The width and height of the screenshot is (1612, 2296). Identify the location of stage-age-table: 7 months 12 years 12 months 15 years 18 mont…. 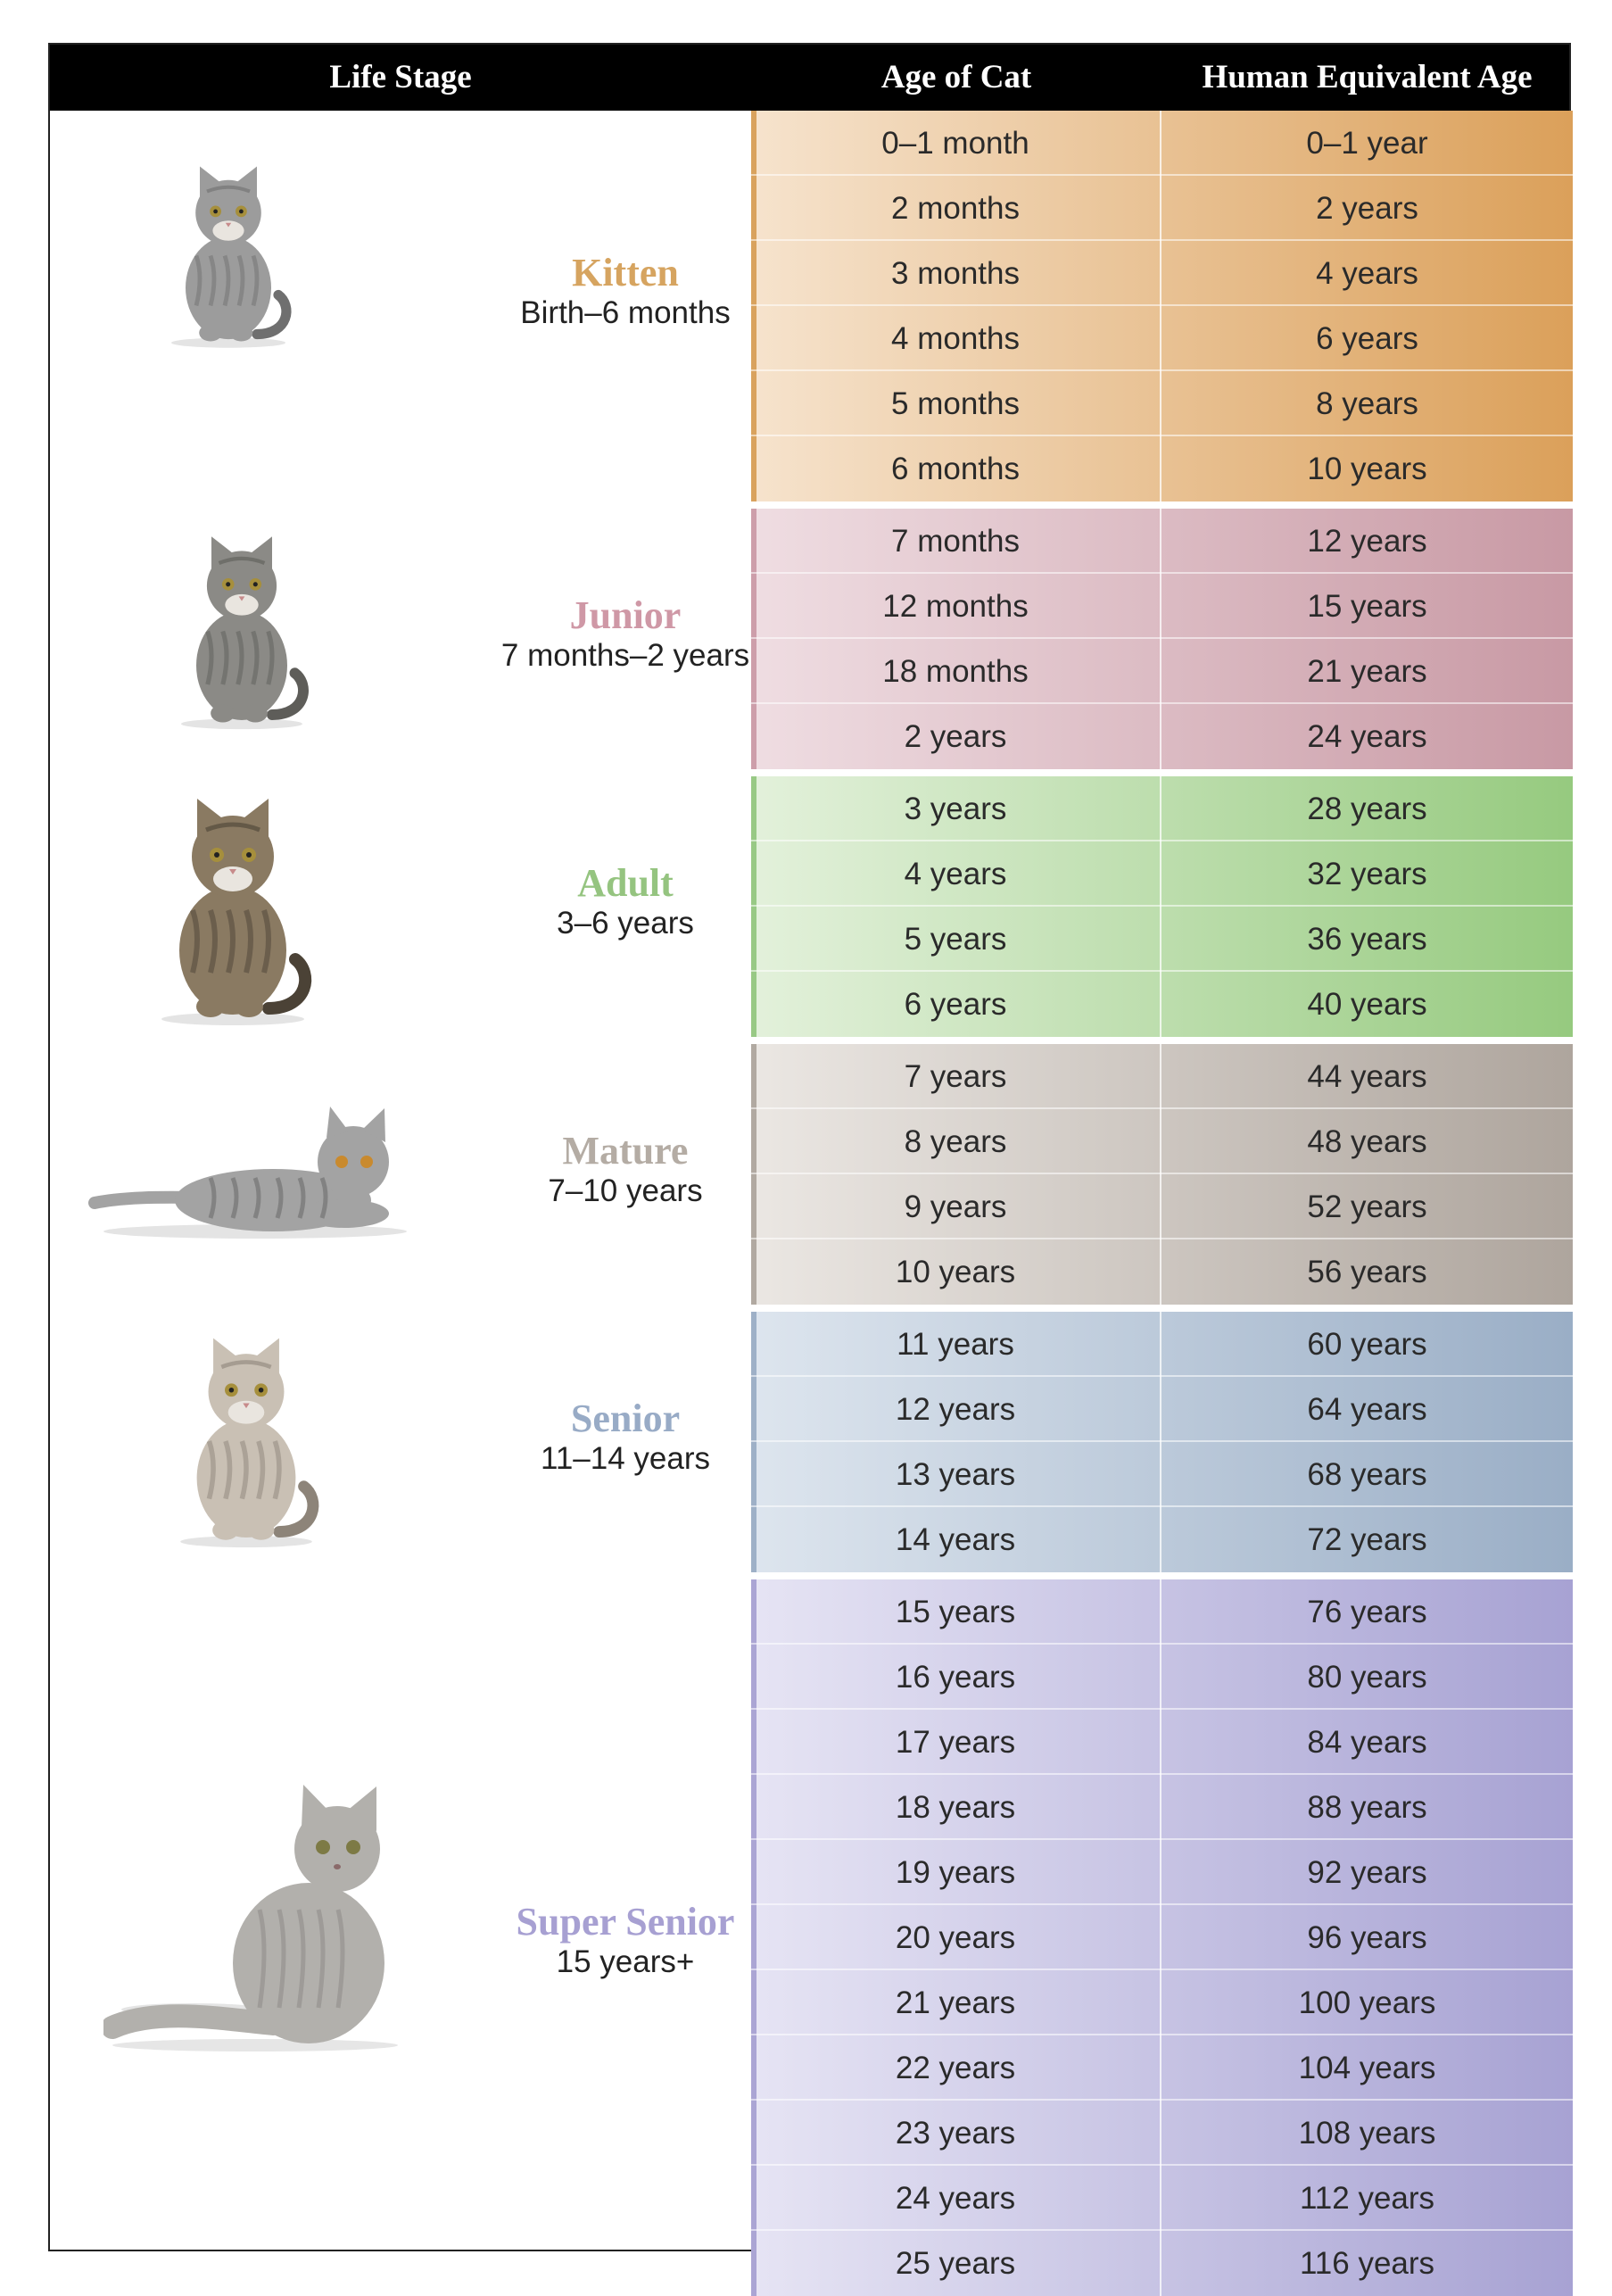
(1162, 639).